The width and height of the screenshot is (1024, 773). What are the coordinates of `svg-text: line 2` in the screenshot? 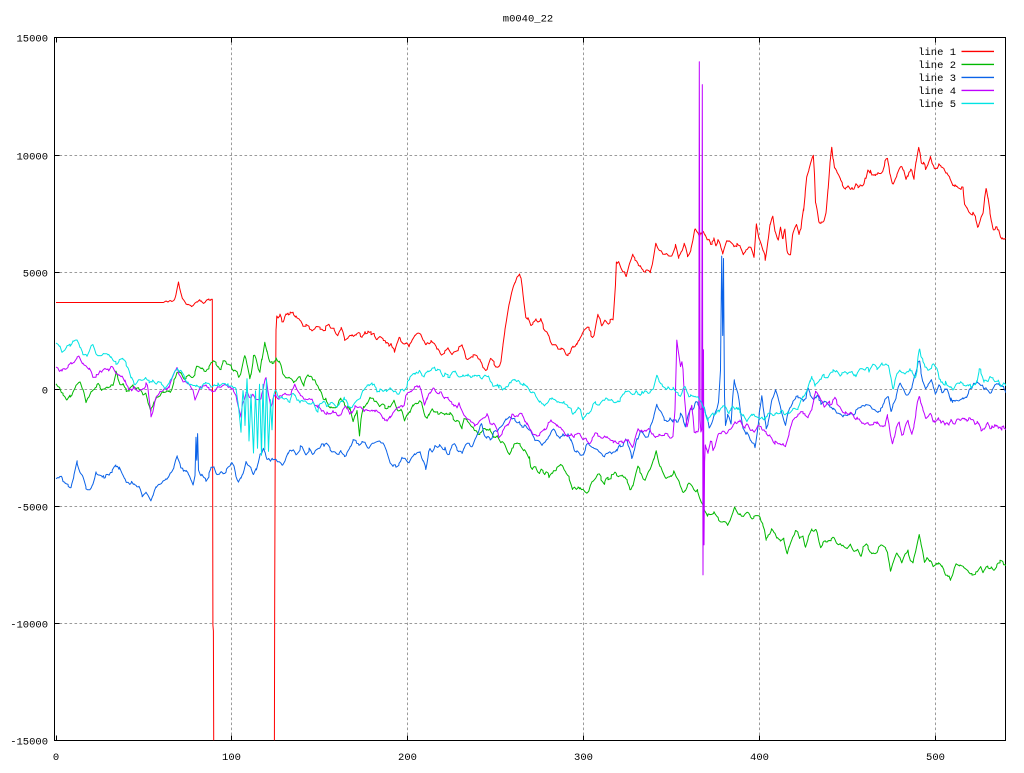 It's located at (937, 66).